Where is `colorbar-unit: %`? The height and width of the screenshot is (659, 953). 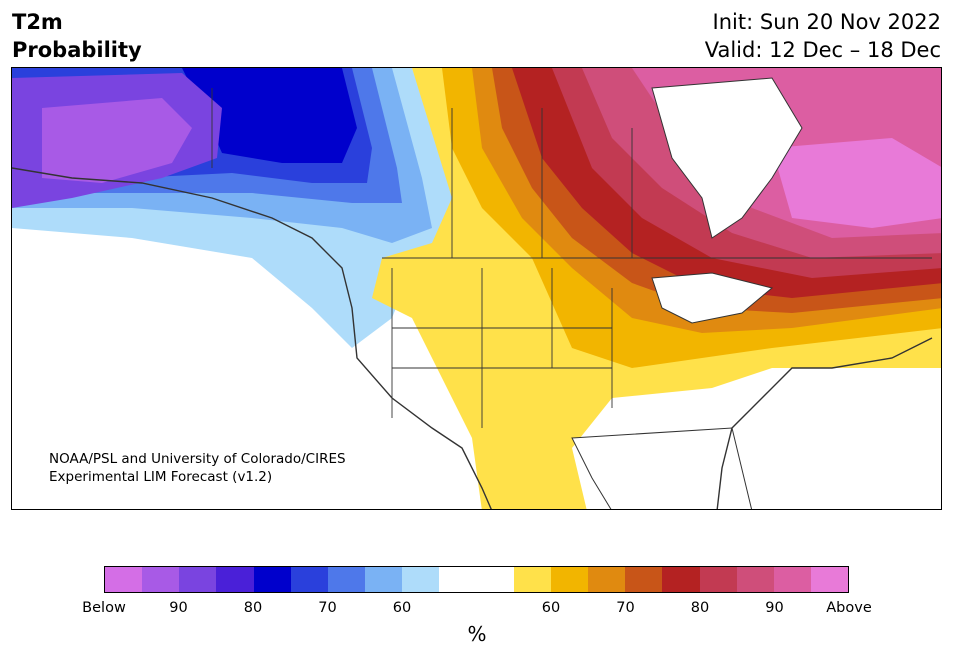 colorbar-unit: % is located at coordinates (477, 634).